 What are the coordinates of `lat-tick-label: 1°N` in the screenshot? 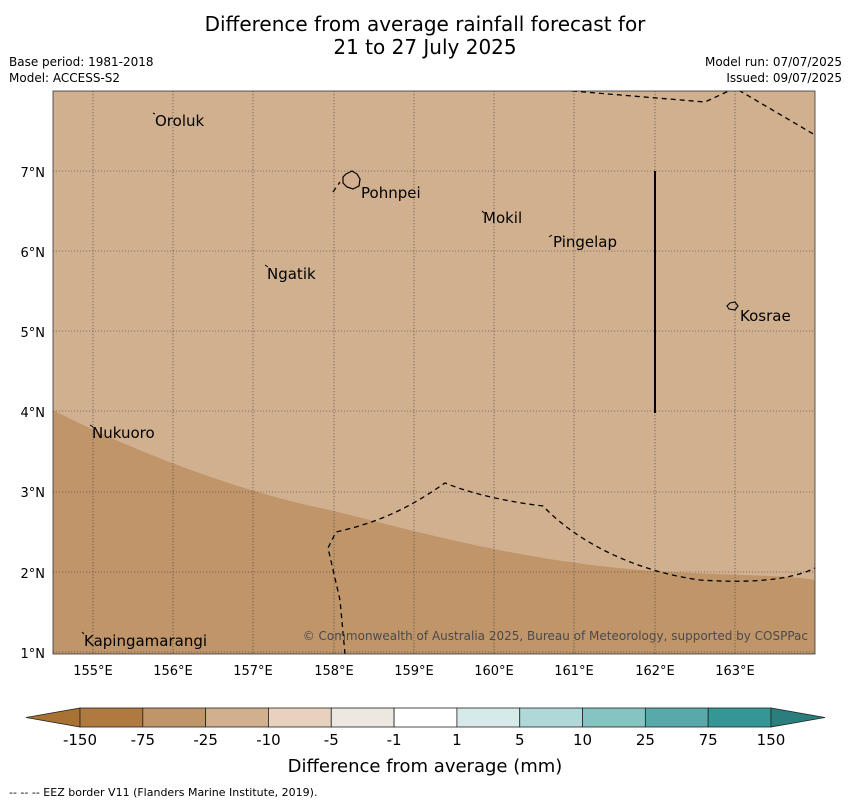 It's located at (33, 654).